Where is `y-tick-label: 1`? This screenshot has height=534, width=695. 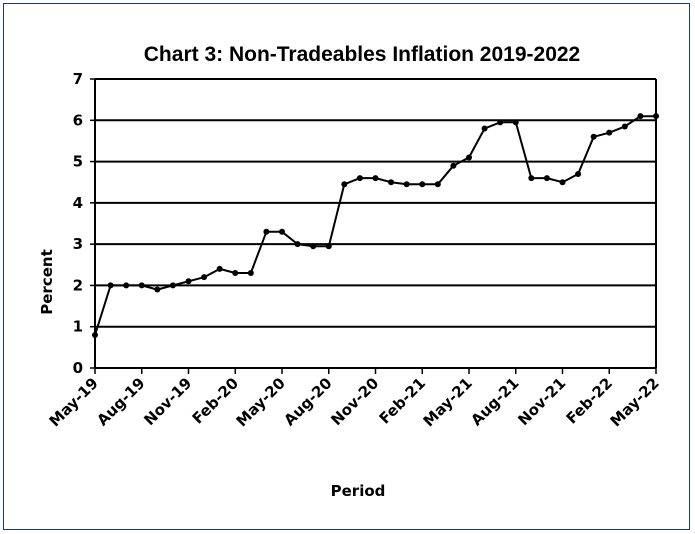
y-tick-label: 1 is located at coordinates (78, 327).